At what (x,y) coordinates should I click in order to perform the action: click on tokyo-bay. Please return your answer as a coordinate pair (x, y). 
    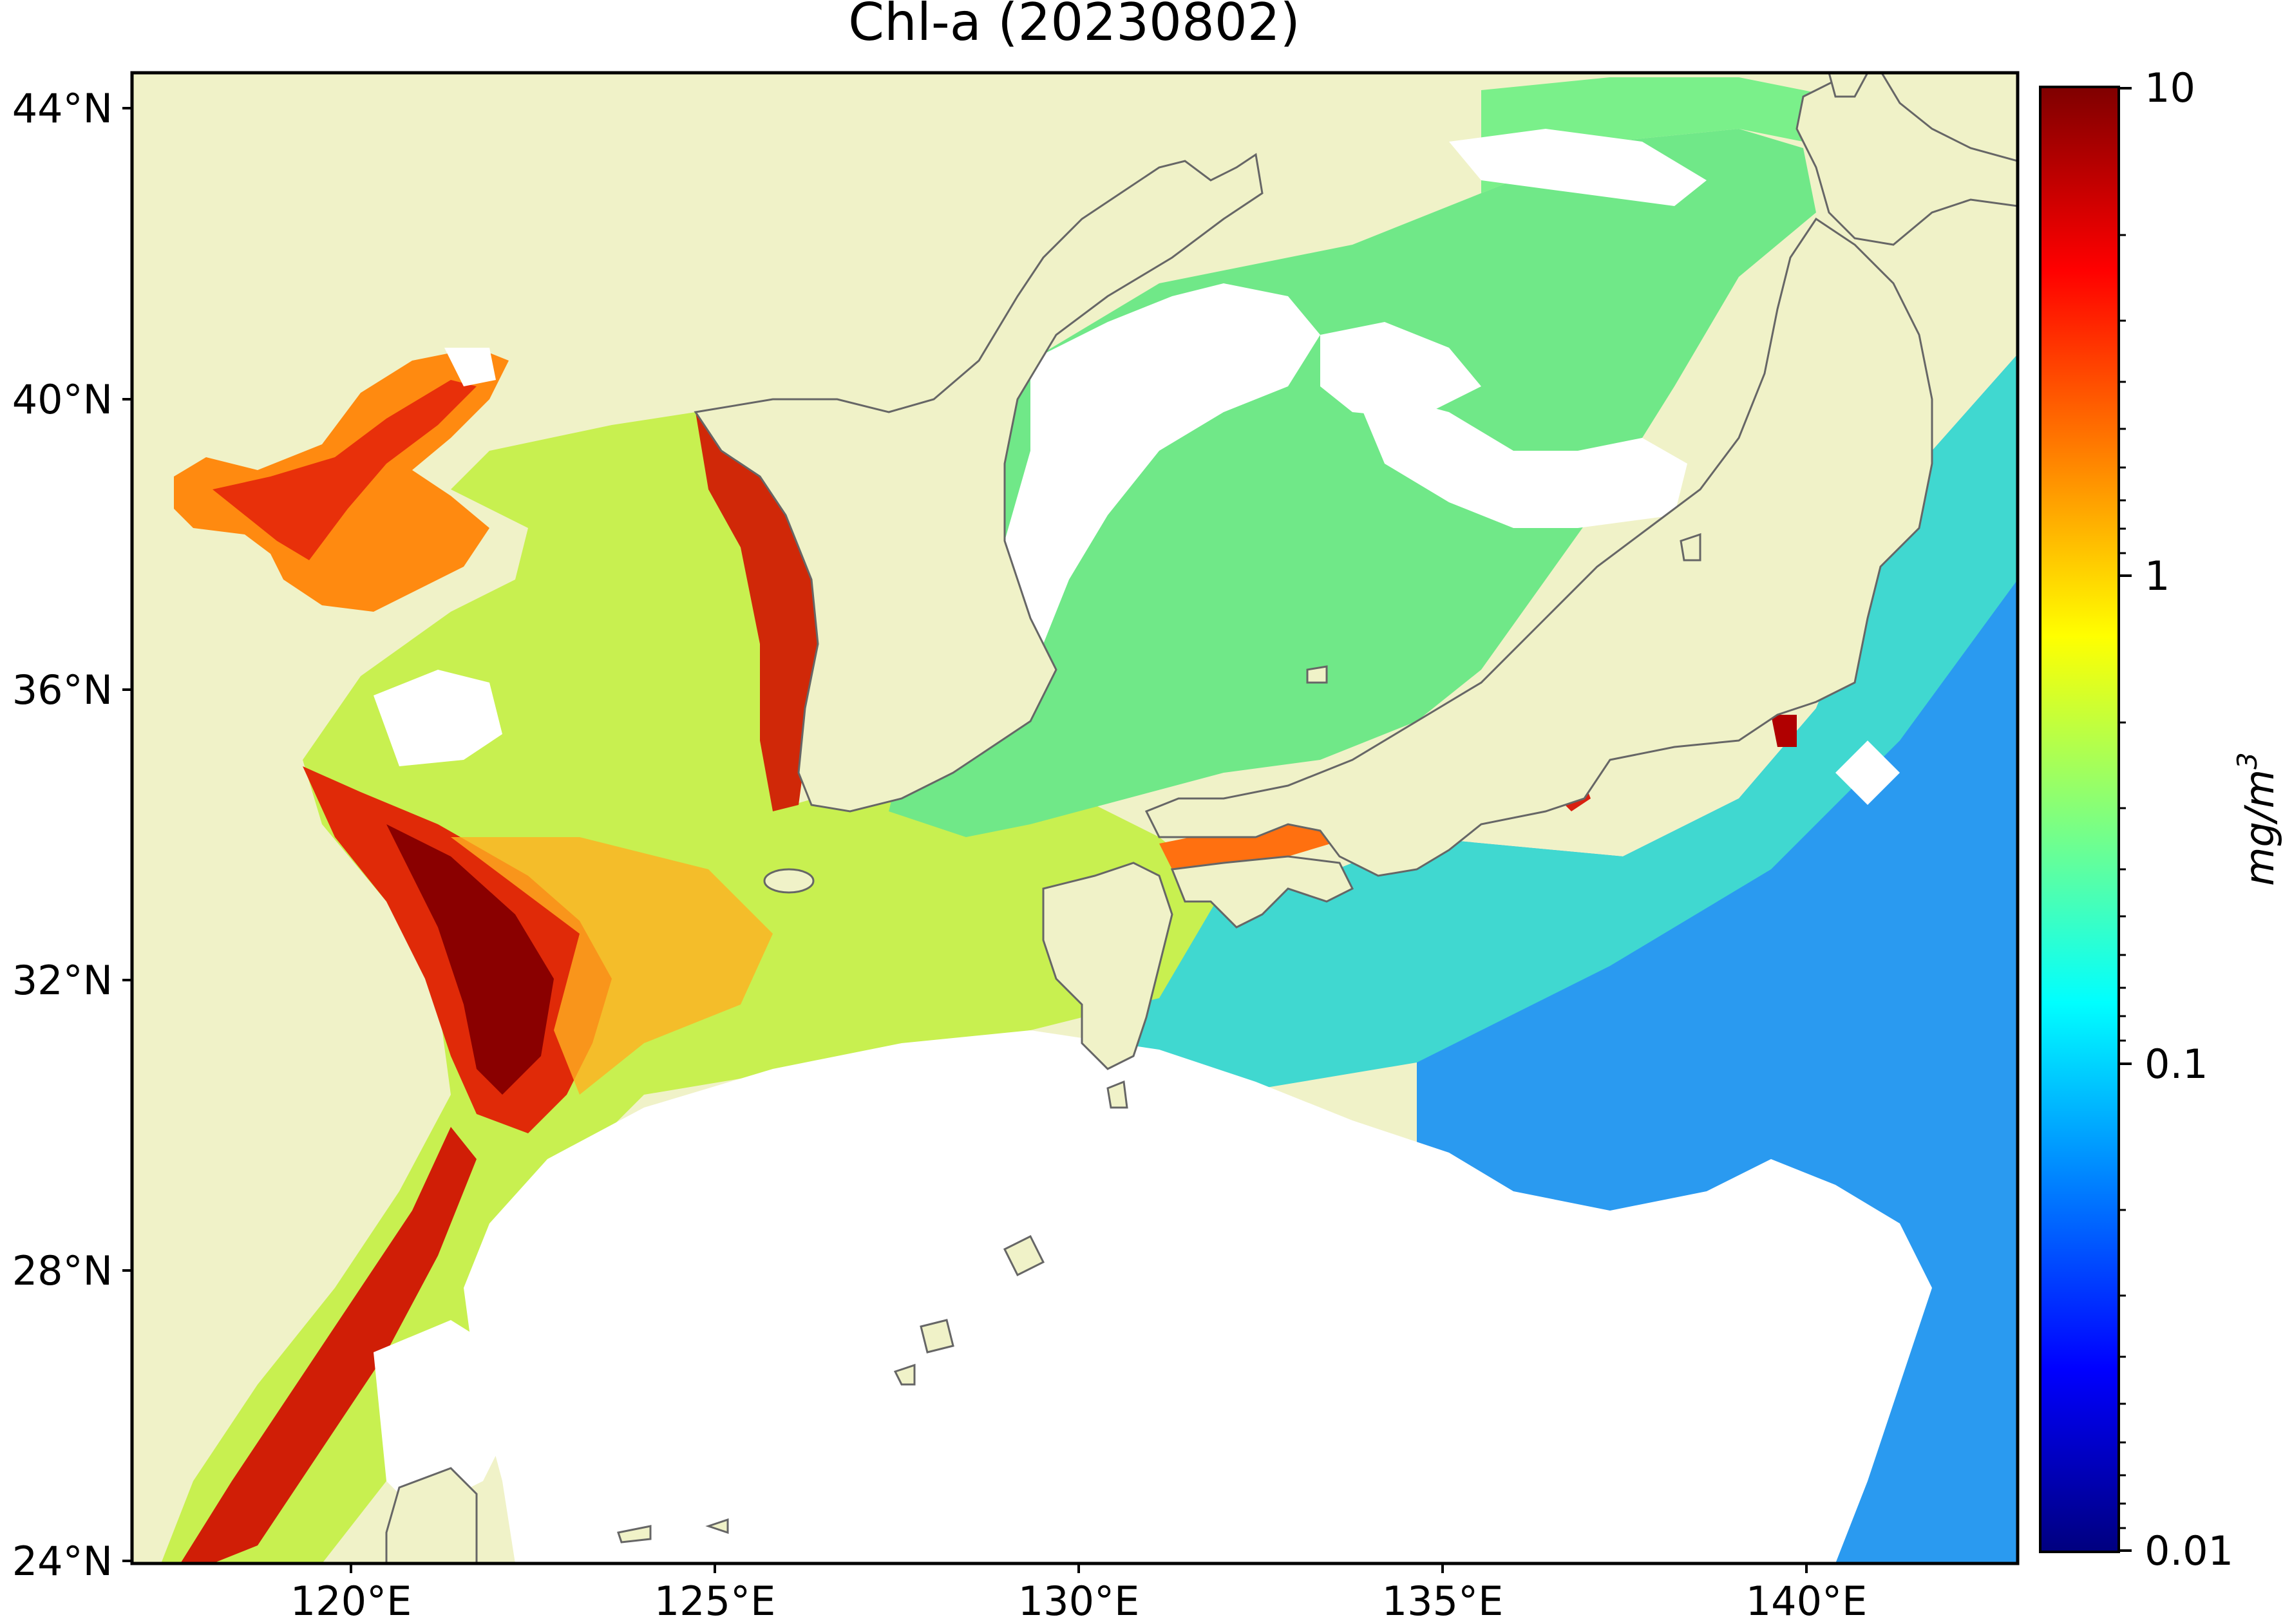
    Looking at the image, I should click on (1784, 731).